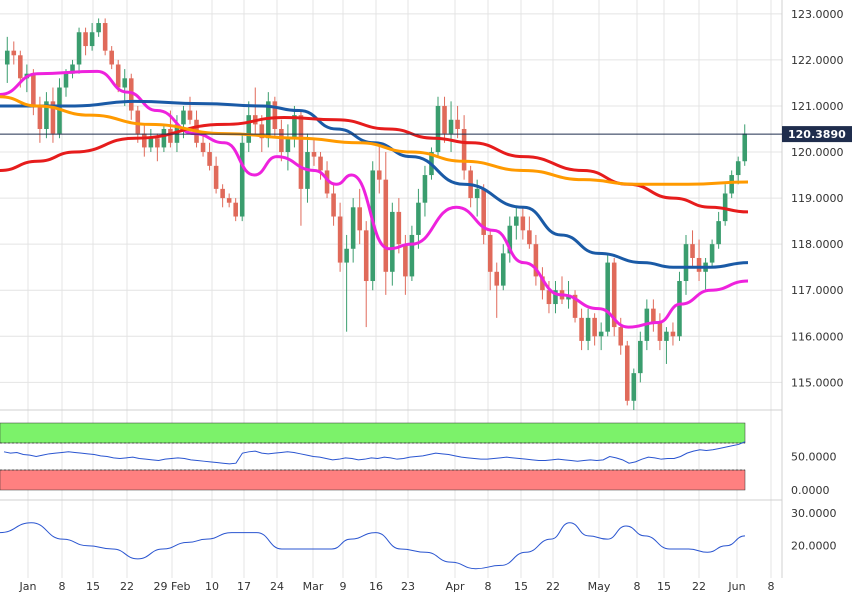 The width and height of the screenshot is (852, 605). I want to click on x-tick-label: Jun, so click(736, 586).